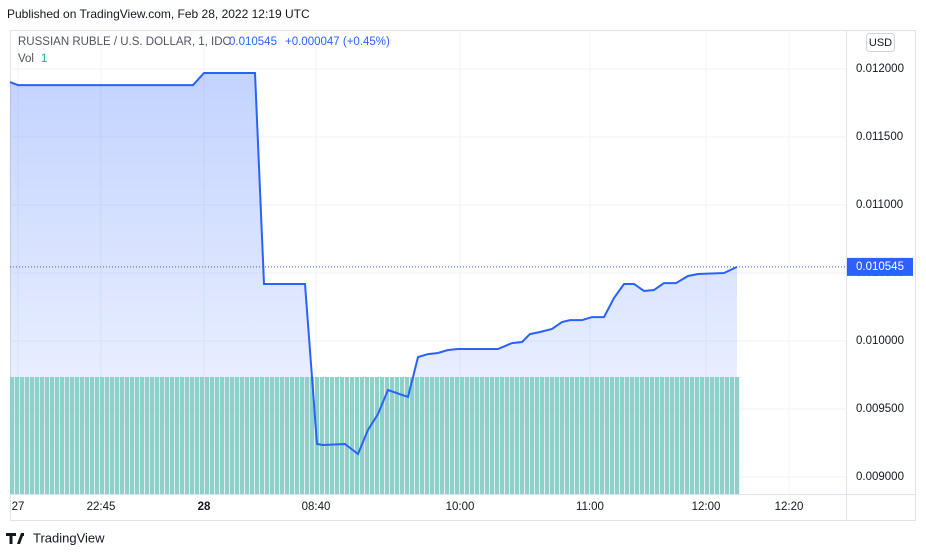 The width and height of the screenshot is (926, 556). I want to click on x-tick-label: 08:40, so click(316, 507).